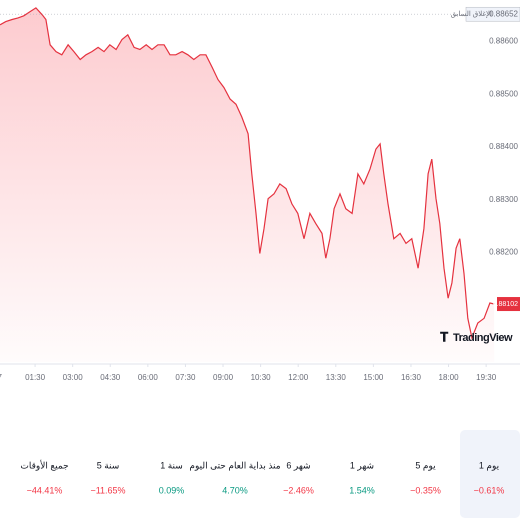 This screenshot has height=520, width=520. What do you see at coordinates (172, 490) in the screenshot?
I see `period-change: 0.09%` at bounding box center [172, 490].